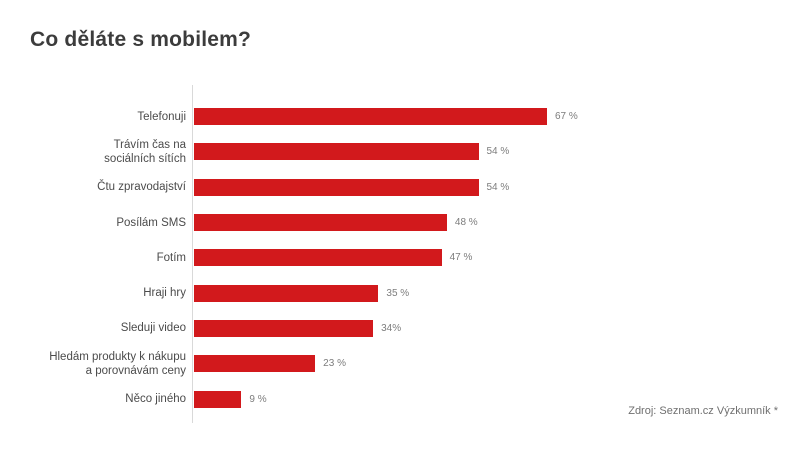 The image size is (800, 449). Describe the element at coordinates (151, 222) in the screenshot. I see `category-label: Posílám SMS` at that location.